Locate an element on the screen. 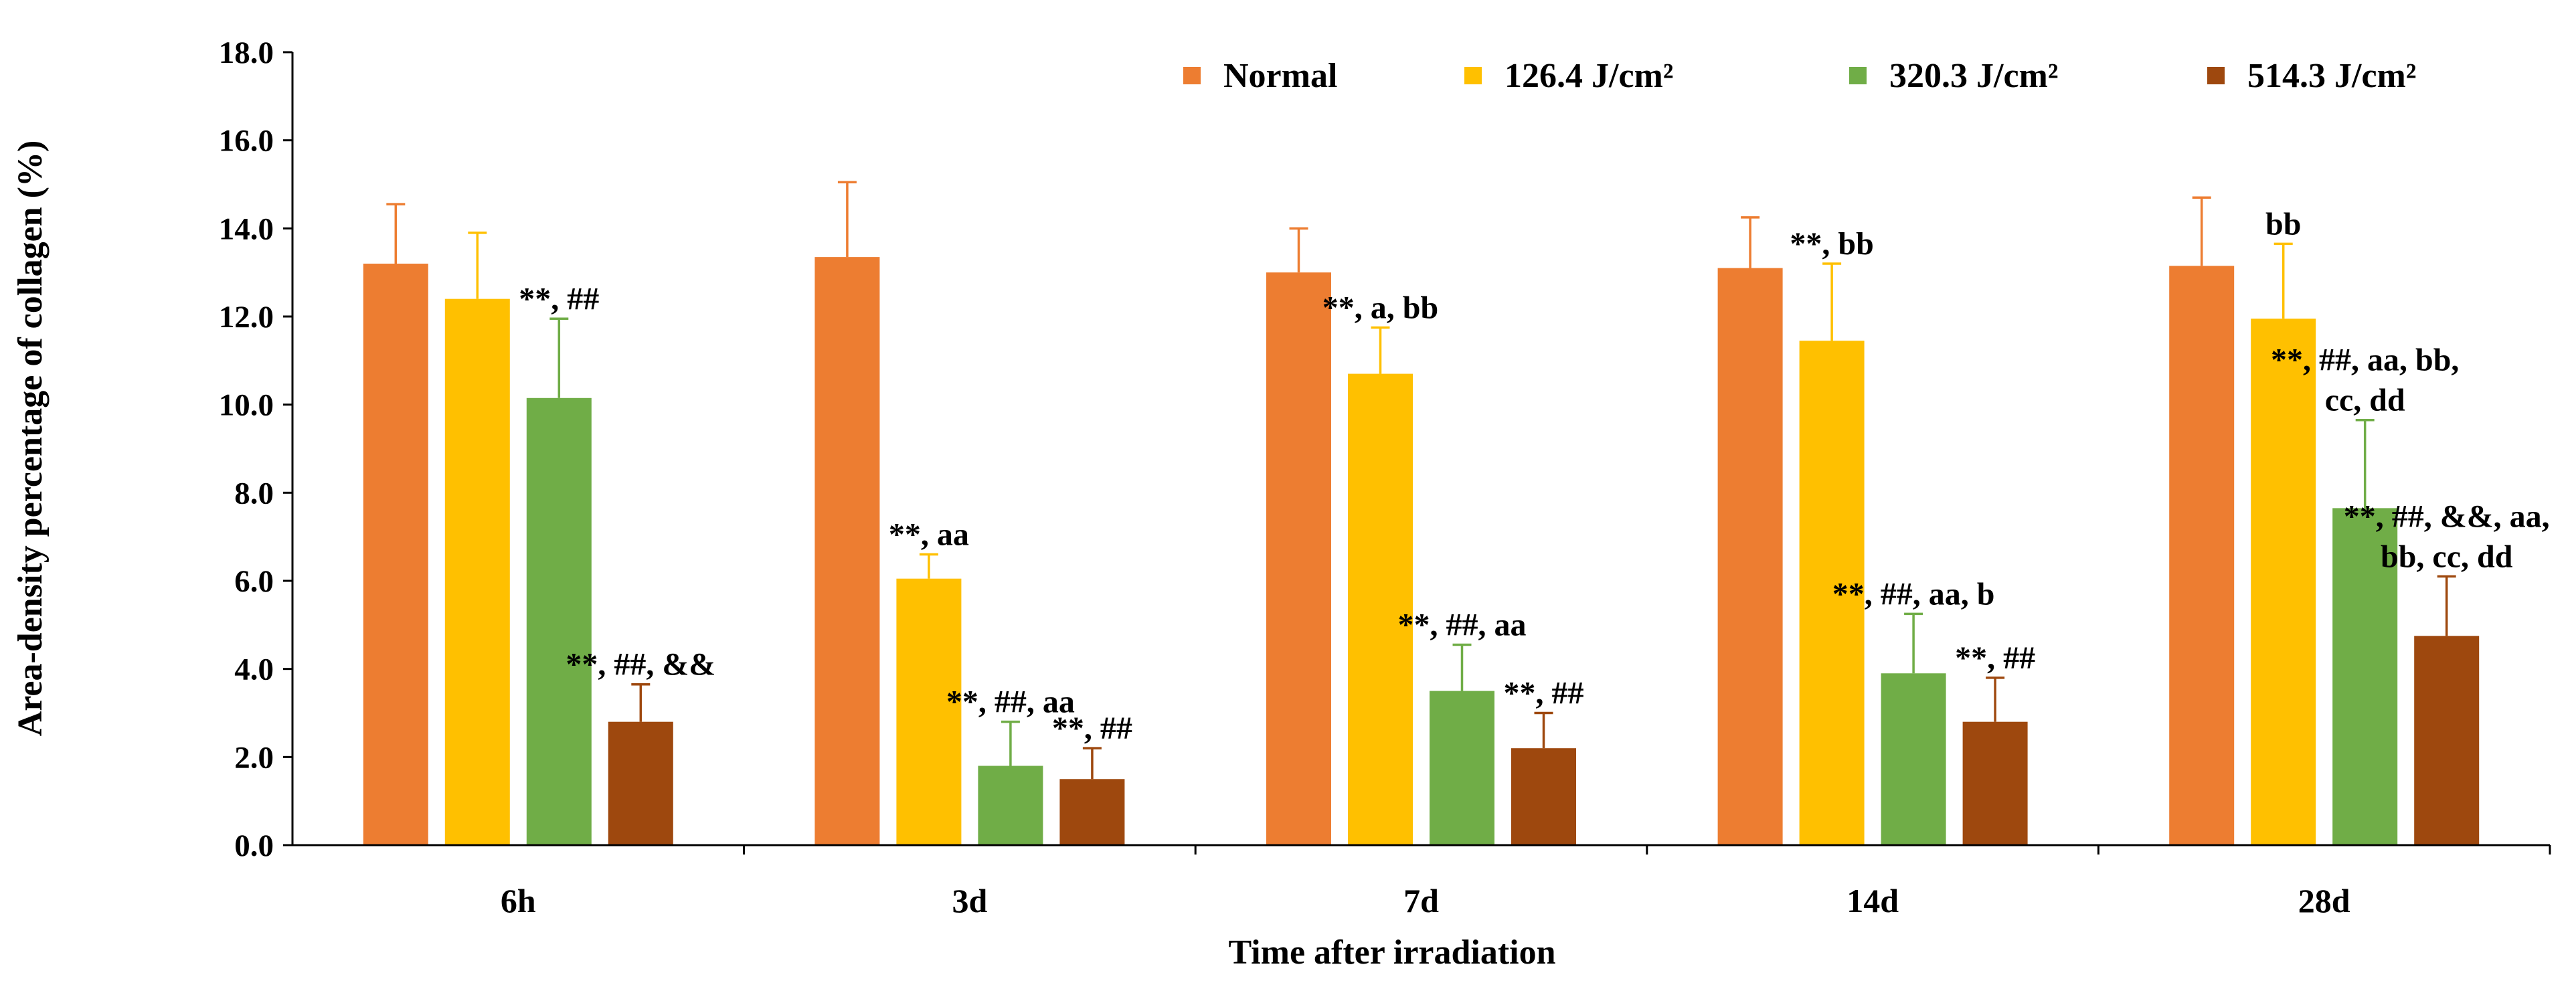 This screenshot has width=2576, height=987. y-tick-label: 12.0 is located at coordinates (246, 317).